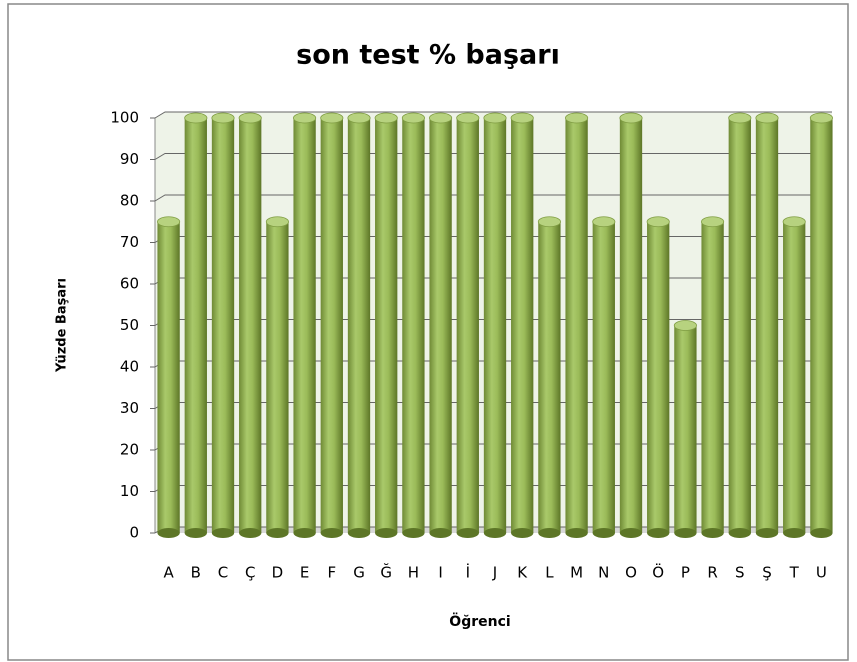  I want to click on y-tick-label: 20, so click(129, 450).